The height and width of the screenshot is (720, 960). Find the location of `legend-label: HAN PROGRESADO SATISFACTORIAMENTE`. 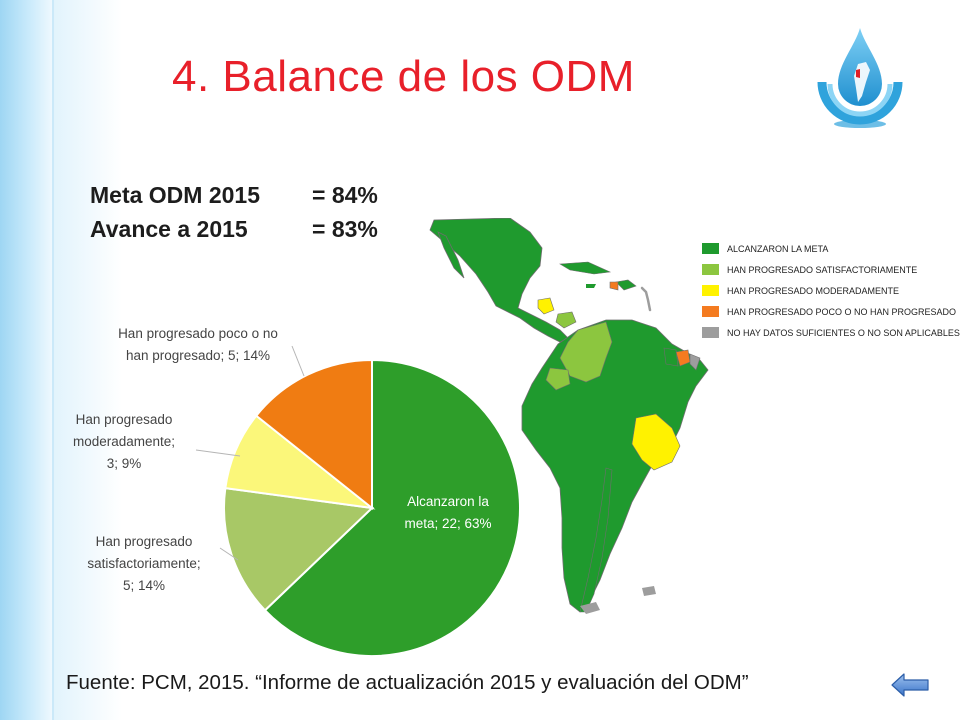

legend-label: HAN PROGRESADO SATISFACTORIAMENTE is located at coordinates (822, 269).